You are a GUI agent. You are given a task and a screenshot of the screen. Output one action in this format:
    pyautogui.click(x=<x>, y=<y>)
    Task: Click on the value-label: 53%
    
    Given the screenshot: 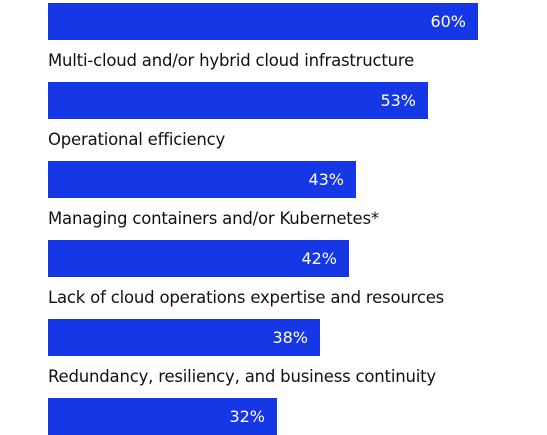 What is the action you would take?
    pyautogui.click(x=398, y=100)
    